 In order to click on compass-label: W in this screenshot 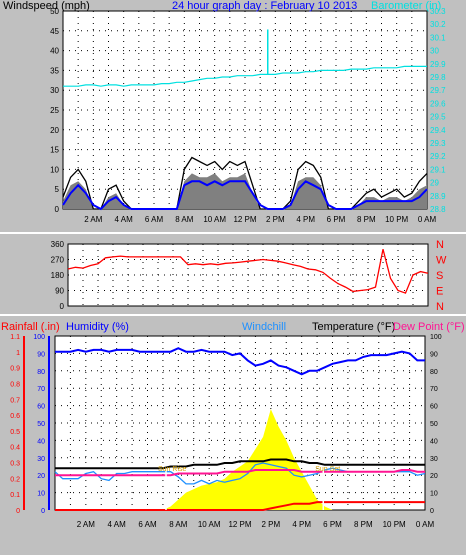, I will do `click(441, 261)`.